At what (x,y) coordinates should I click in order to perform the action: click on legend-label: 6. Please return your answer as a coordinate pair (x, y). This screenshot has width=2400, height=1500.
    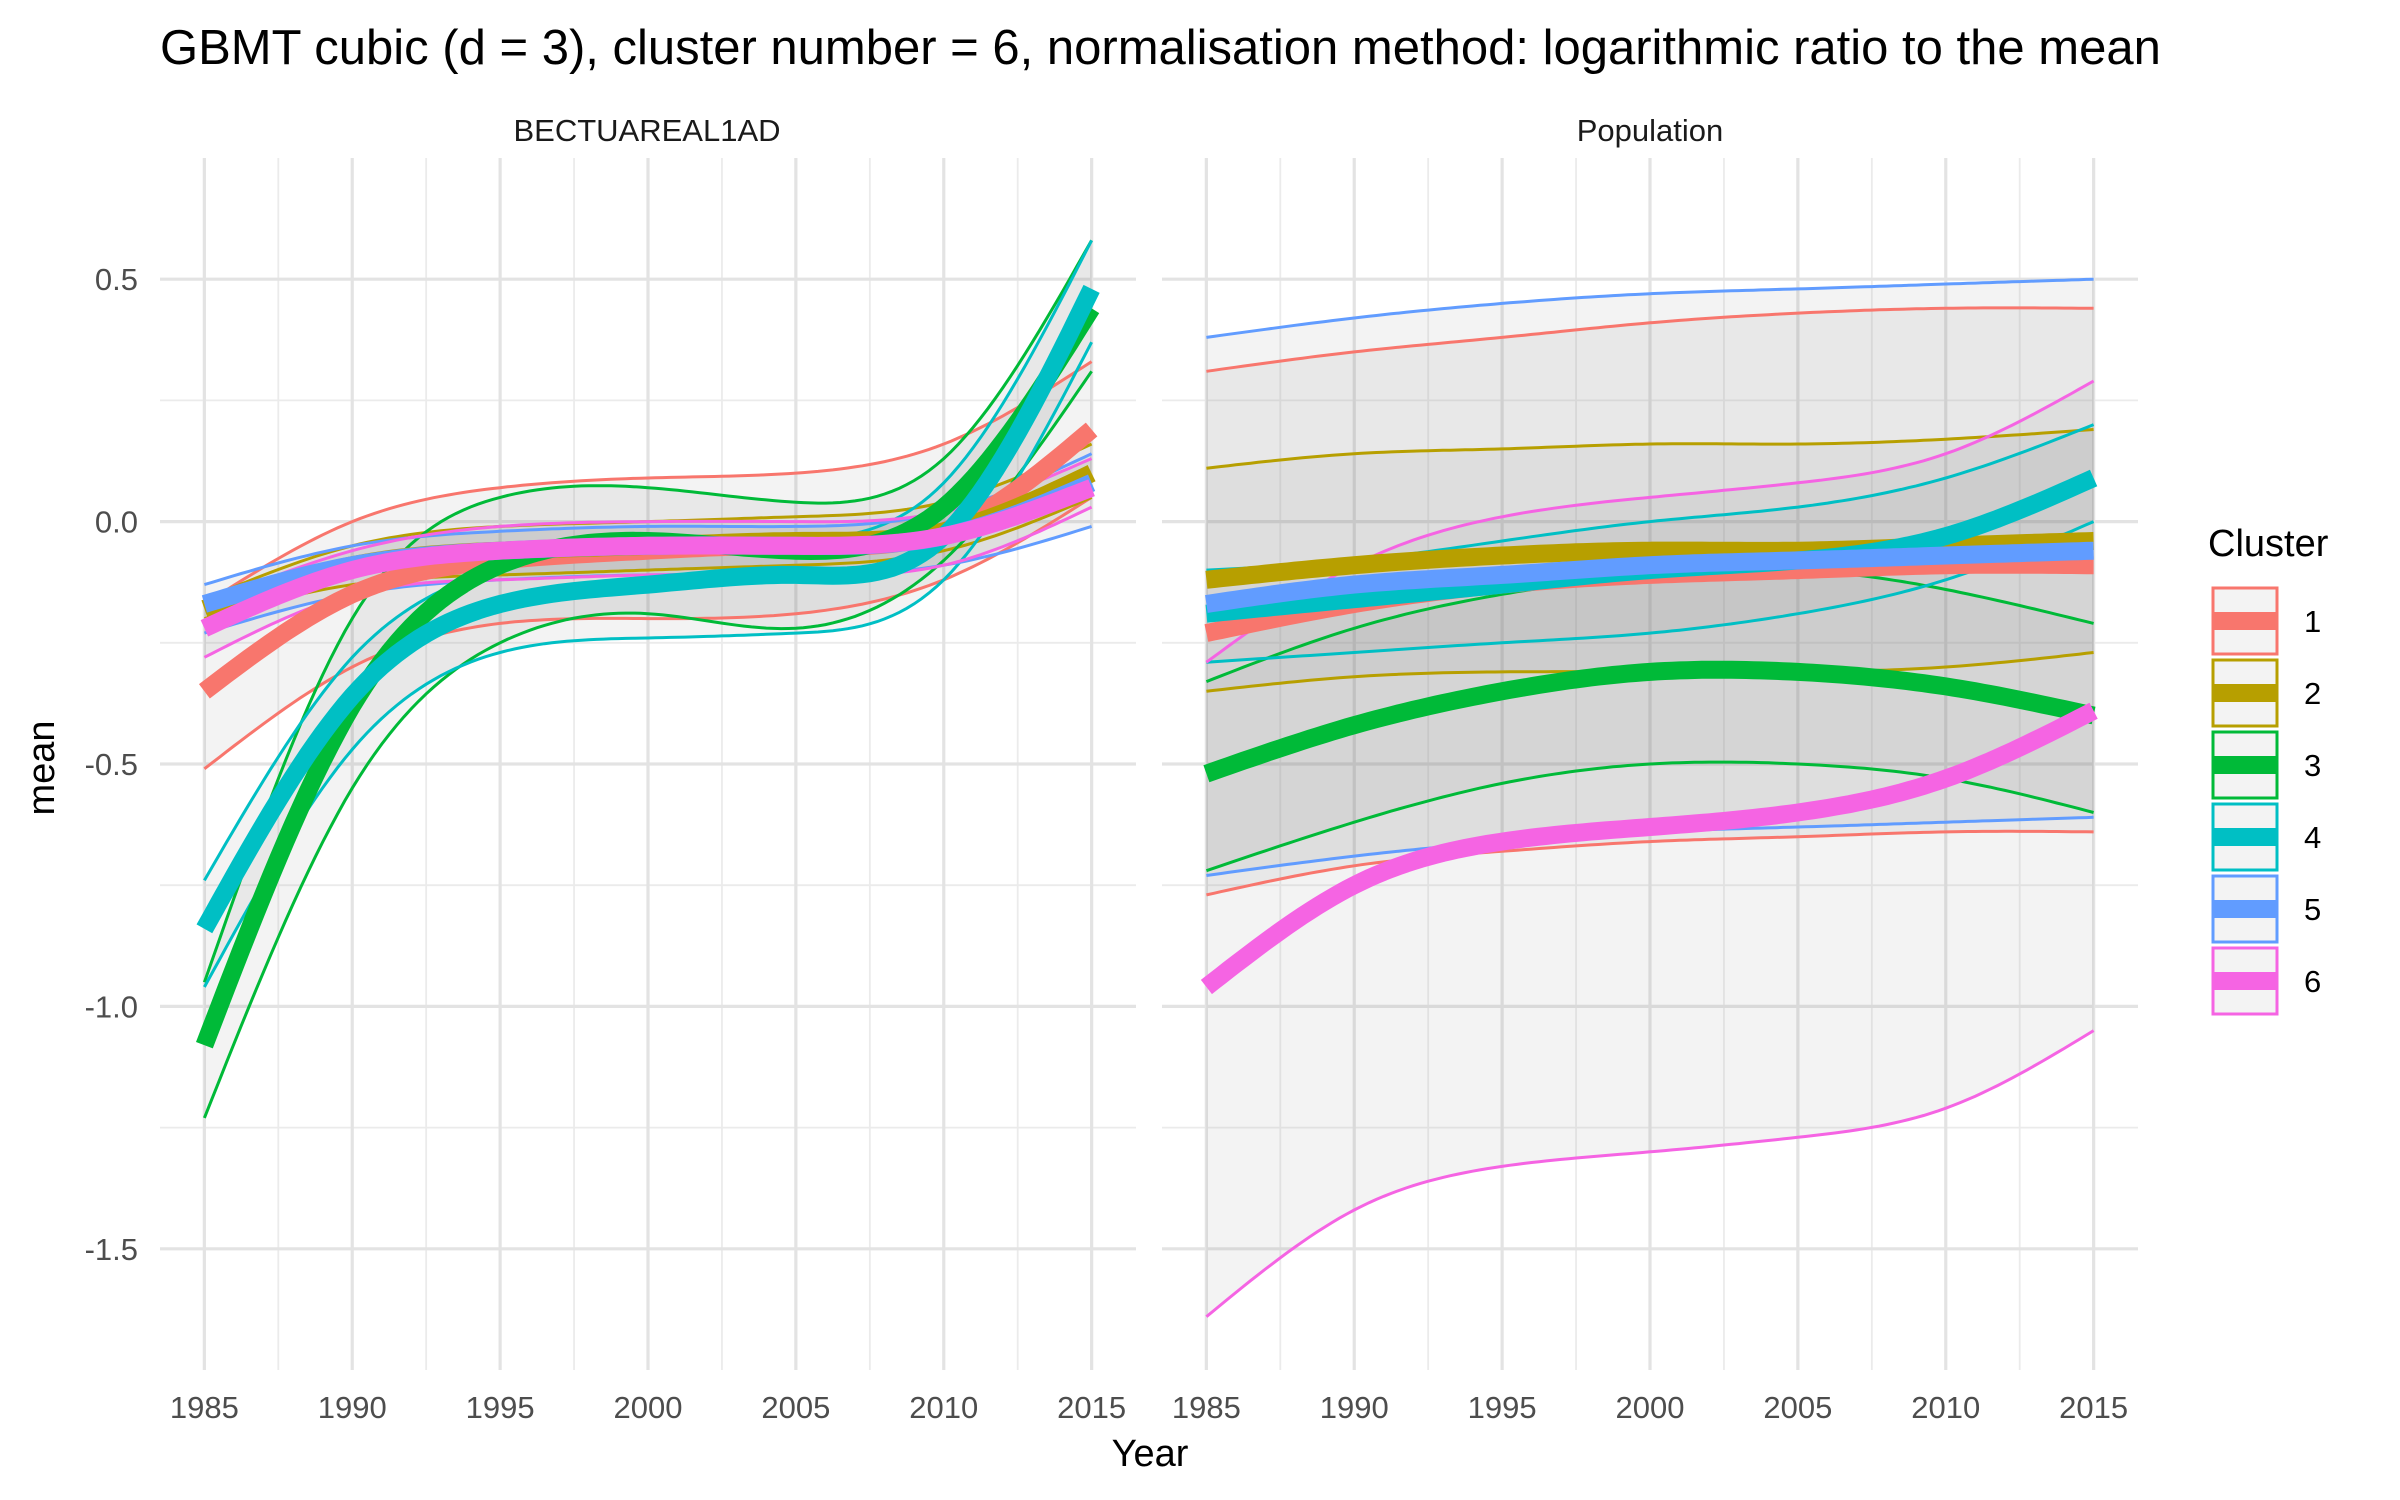
    Looking at the image, I should click on (2312, 981).